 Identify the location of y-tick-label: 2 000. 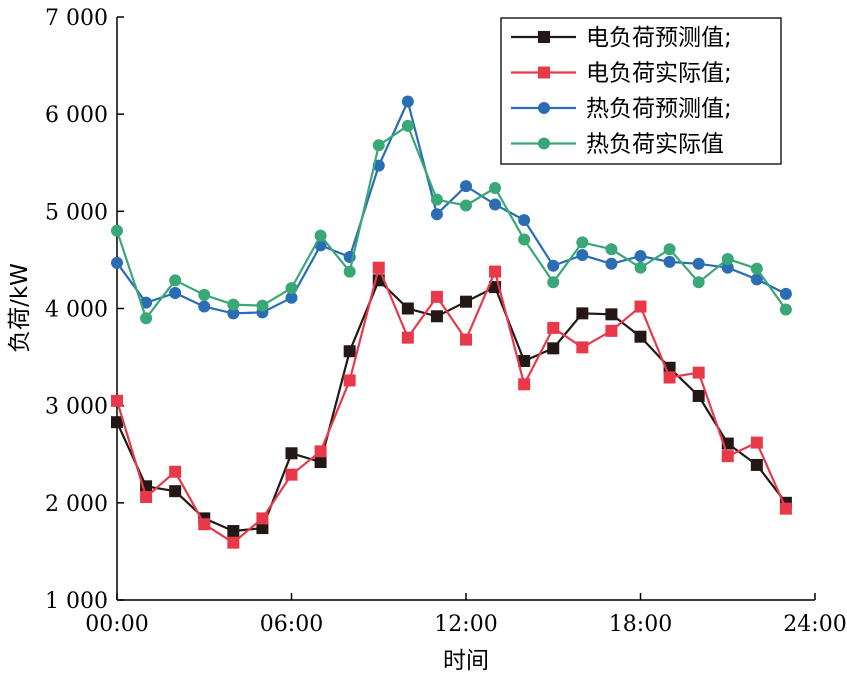
(76, 504).